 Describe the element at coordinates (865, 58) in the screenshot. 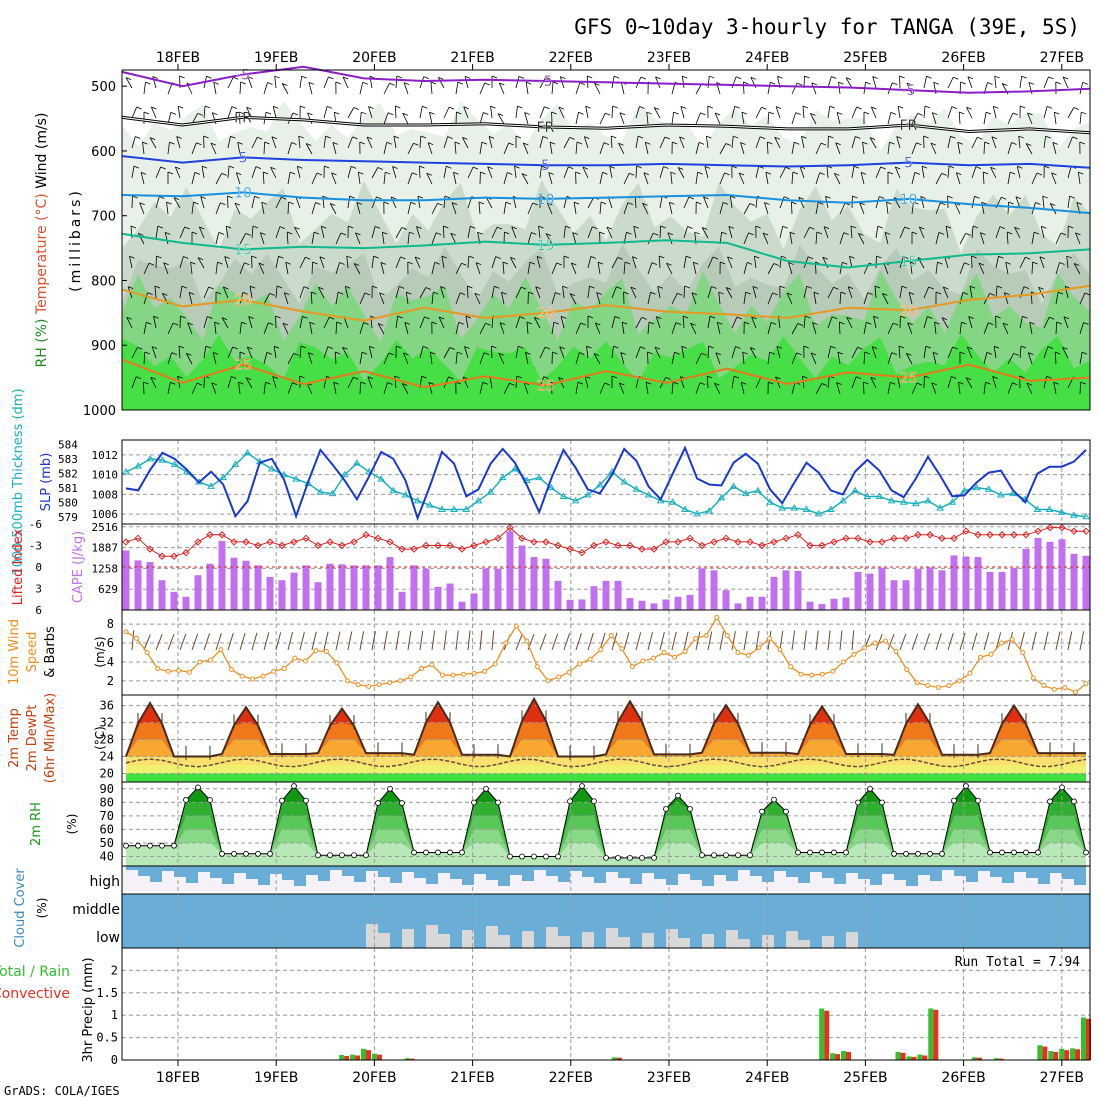

I see `date-label-top: 25FEB` at that location.